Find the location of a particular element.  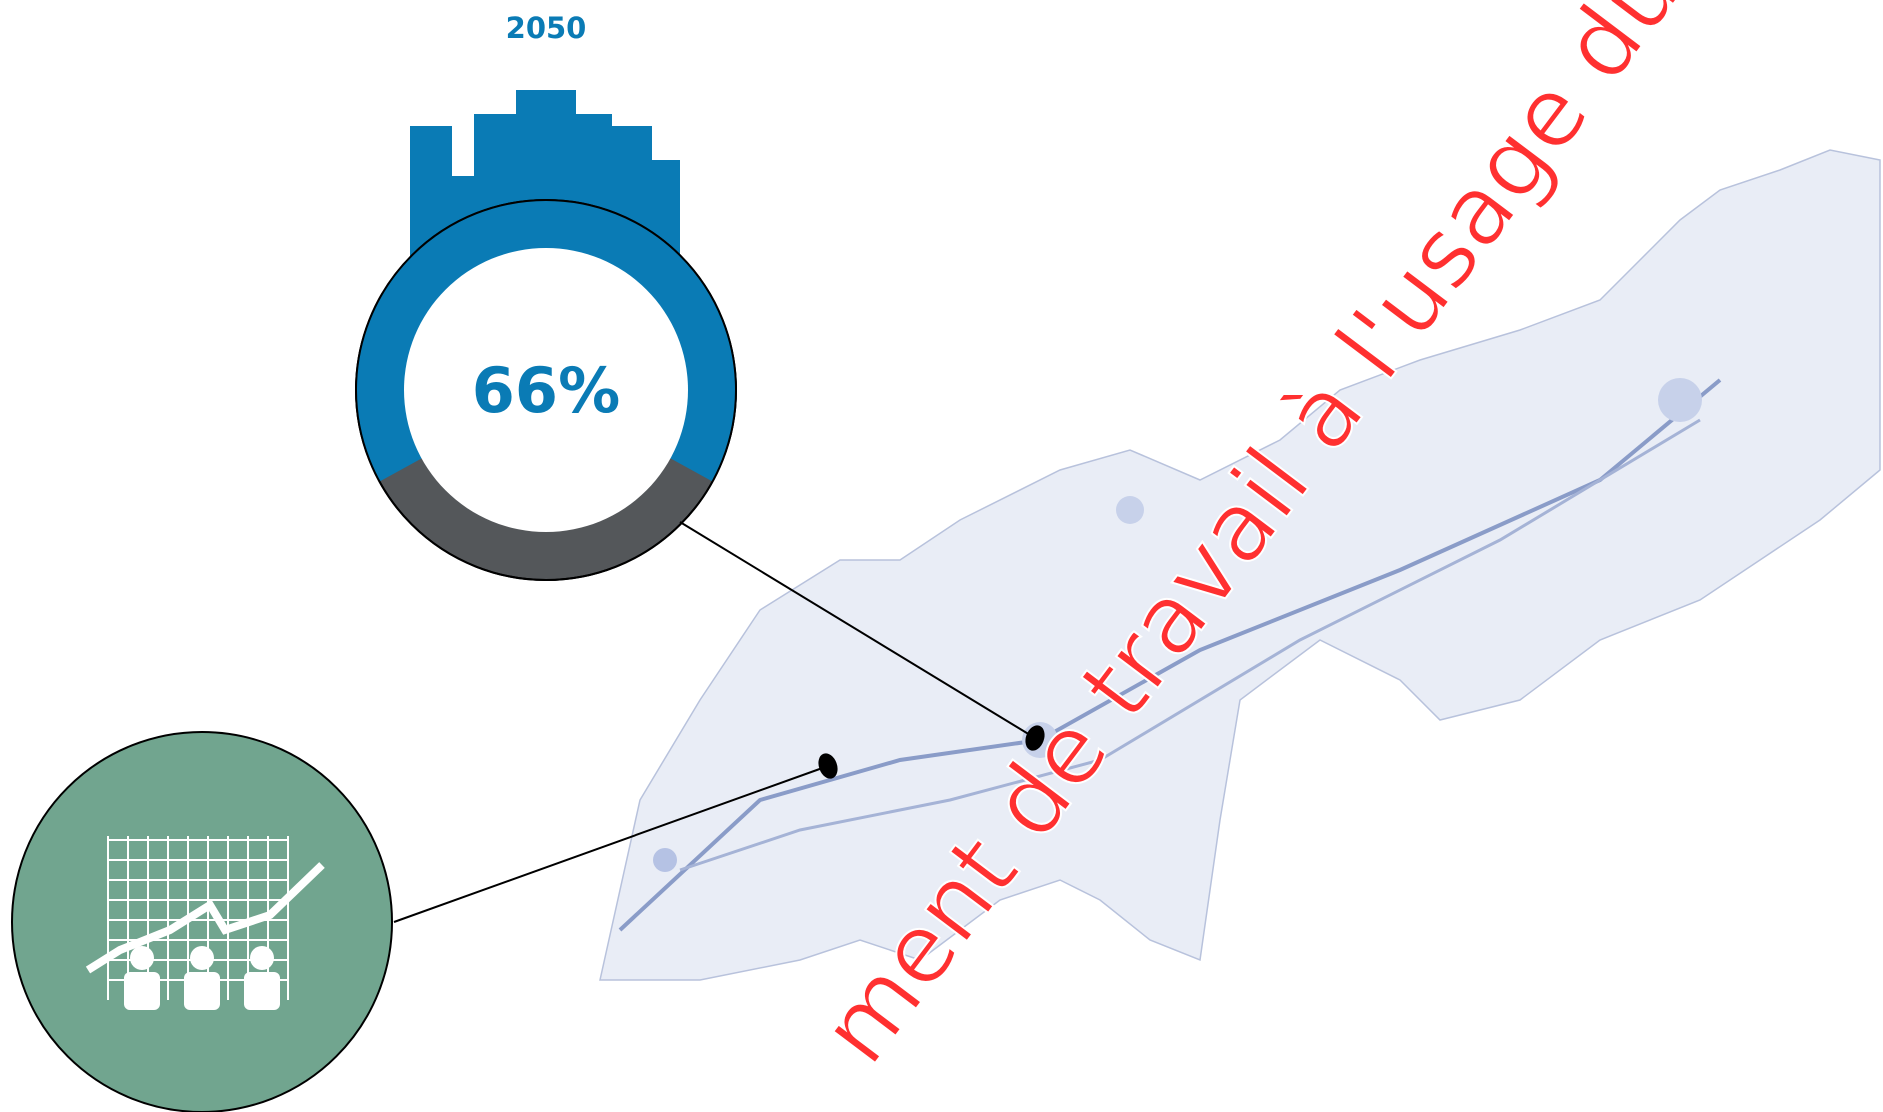

donut-outline is located at coordinates (546, 390).